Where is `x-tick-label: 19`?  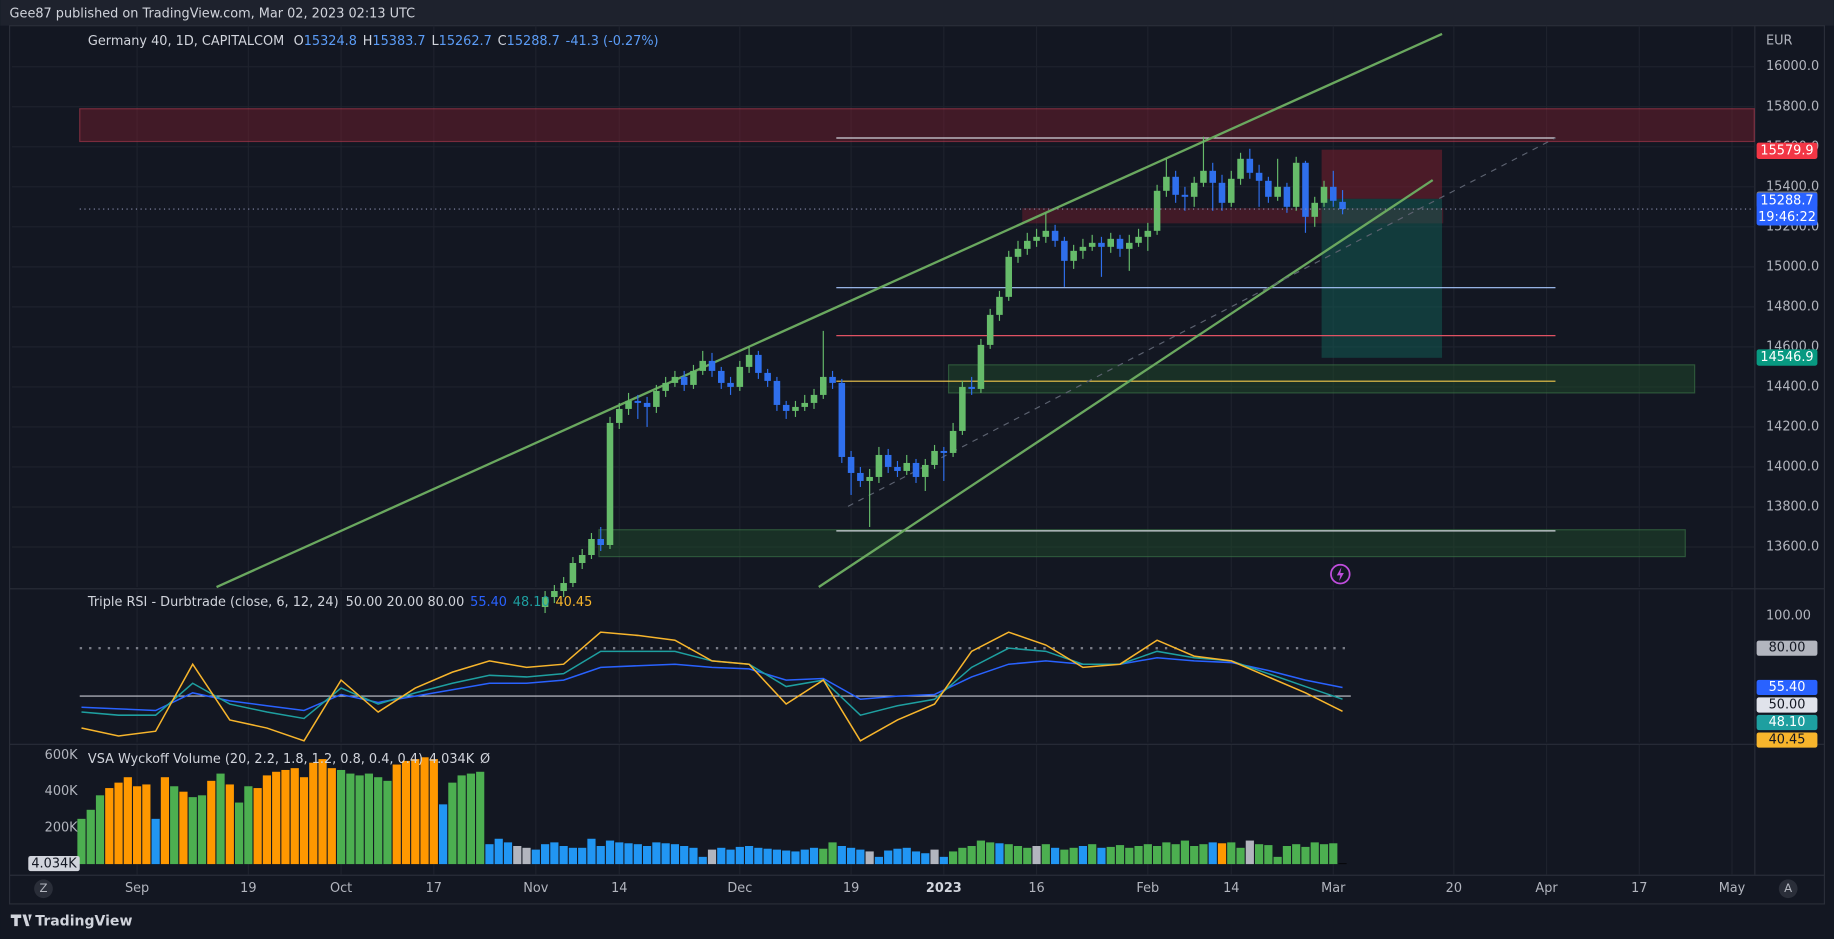
x-tick-label: 19 is located at coordinates (851, 888).